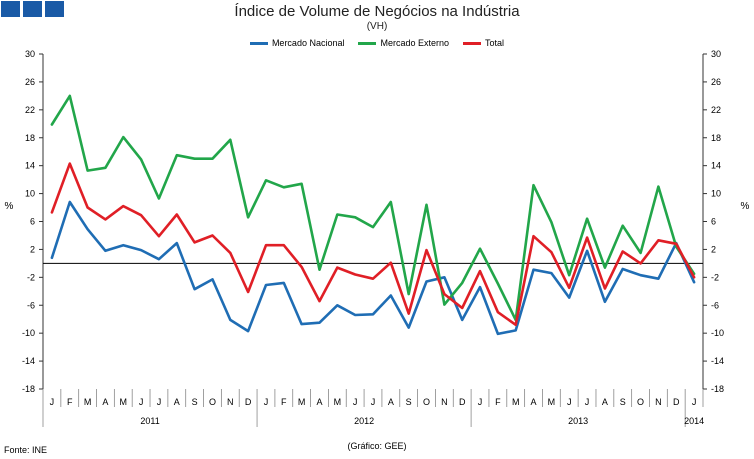 The height and width of the screenshot is (459, 754). Describe the element at coordinates (483, 43) in the screenshot. I see `legend-item-total: Total` at that location.